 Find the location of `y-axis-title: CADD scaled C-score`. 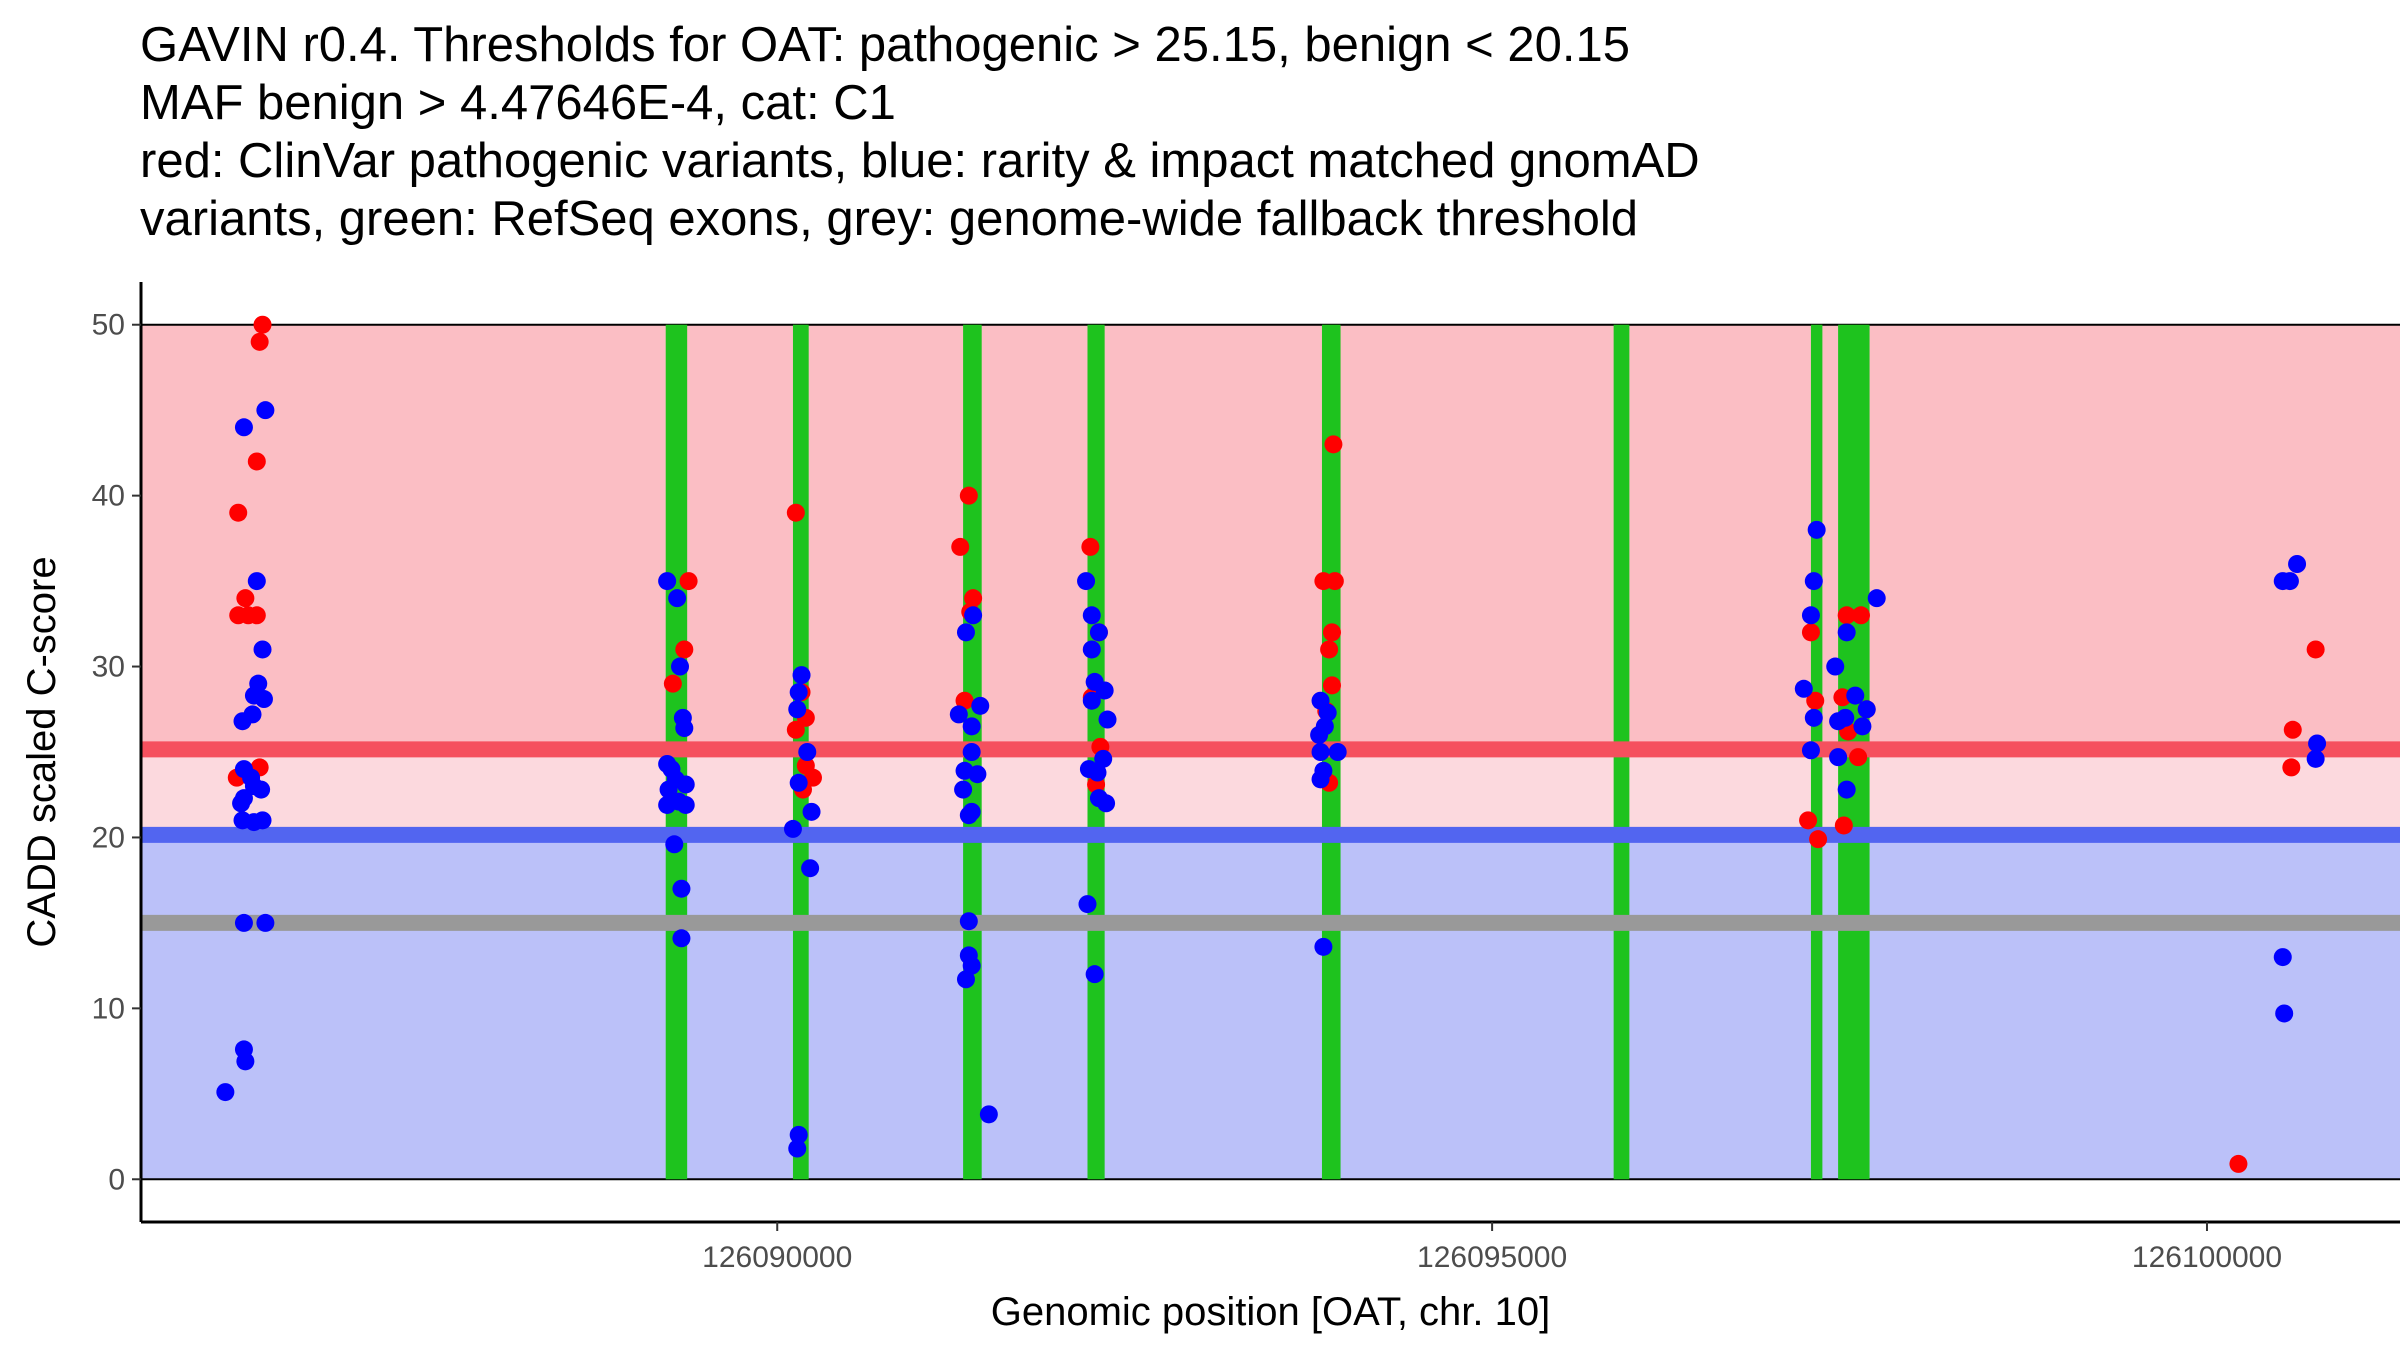

y-axis-title: CADD scaled C-score is located at coordinates (42, 751).